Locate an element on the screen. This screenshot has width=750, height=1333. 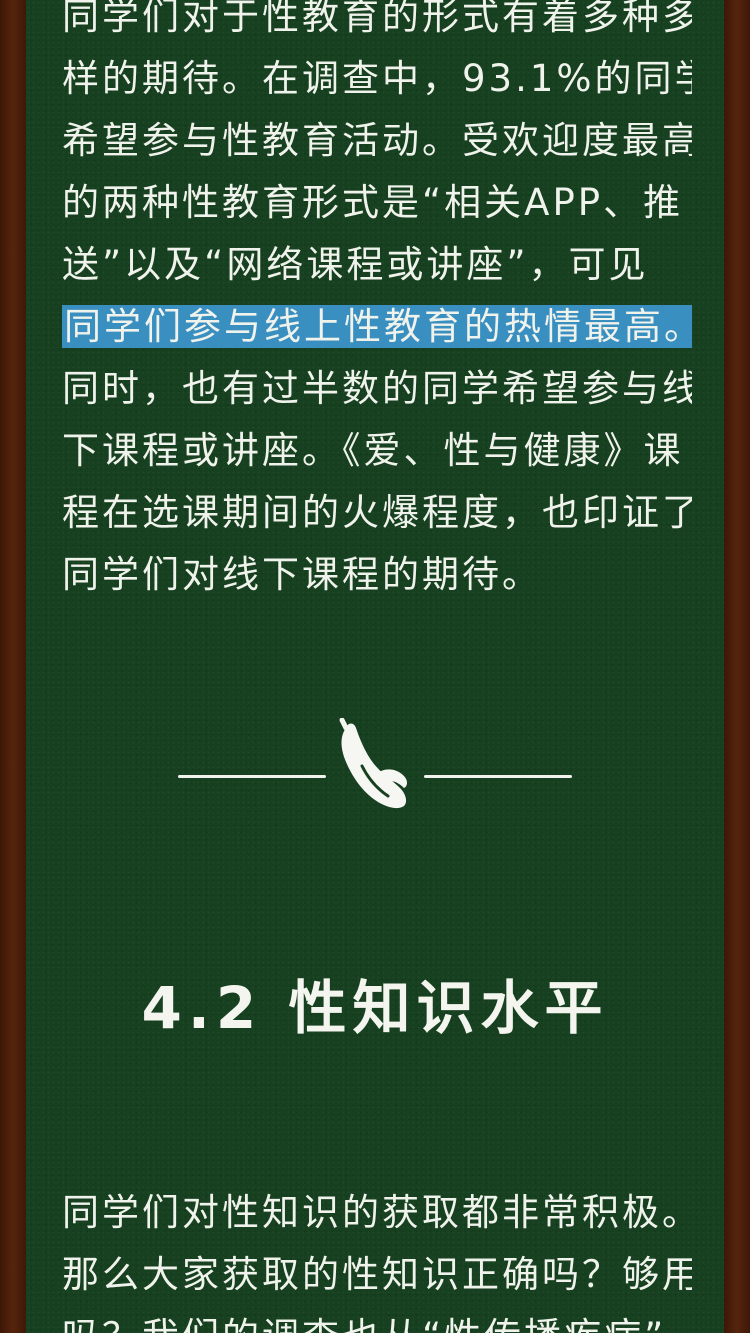
text-line: 程在选课期间的火爆程度，也印证了 is located at coordinates (377, 512).